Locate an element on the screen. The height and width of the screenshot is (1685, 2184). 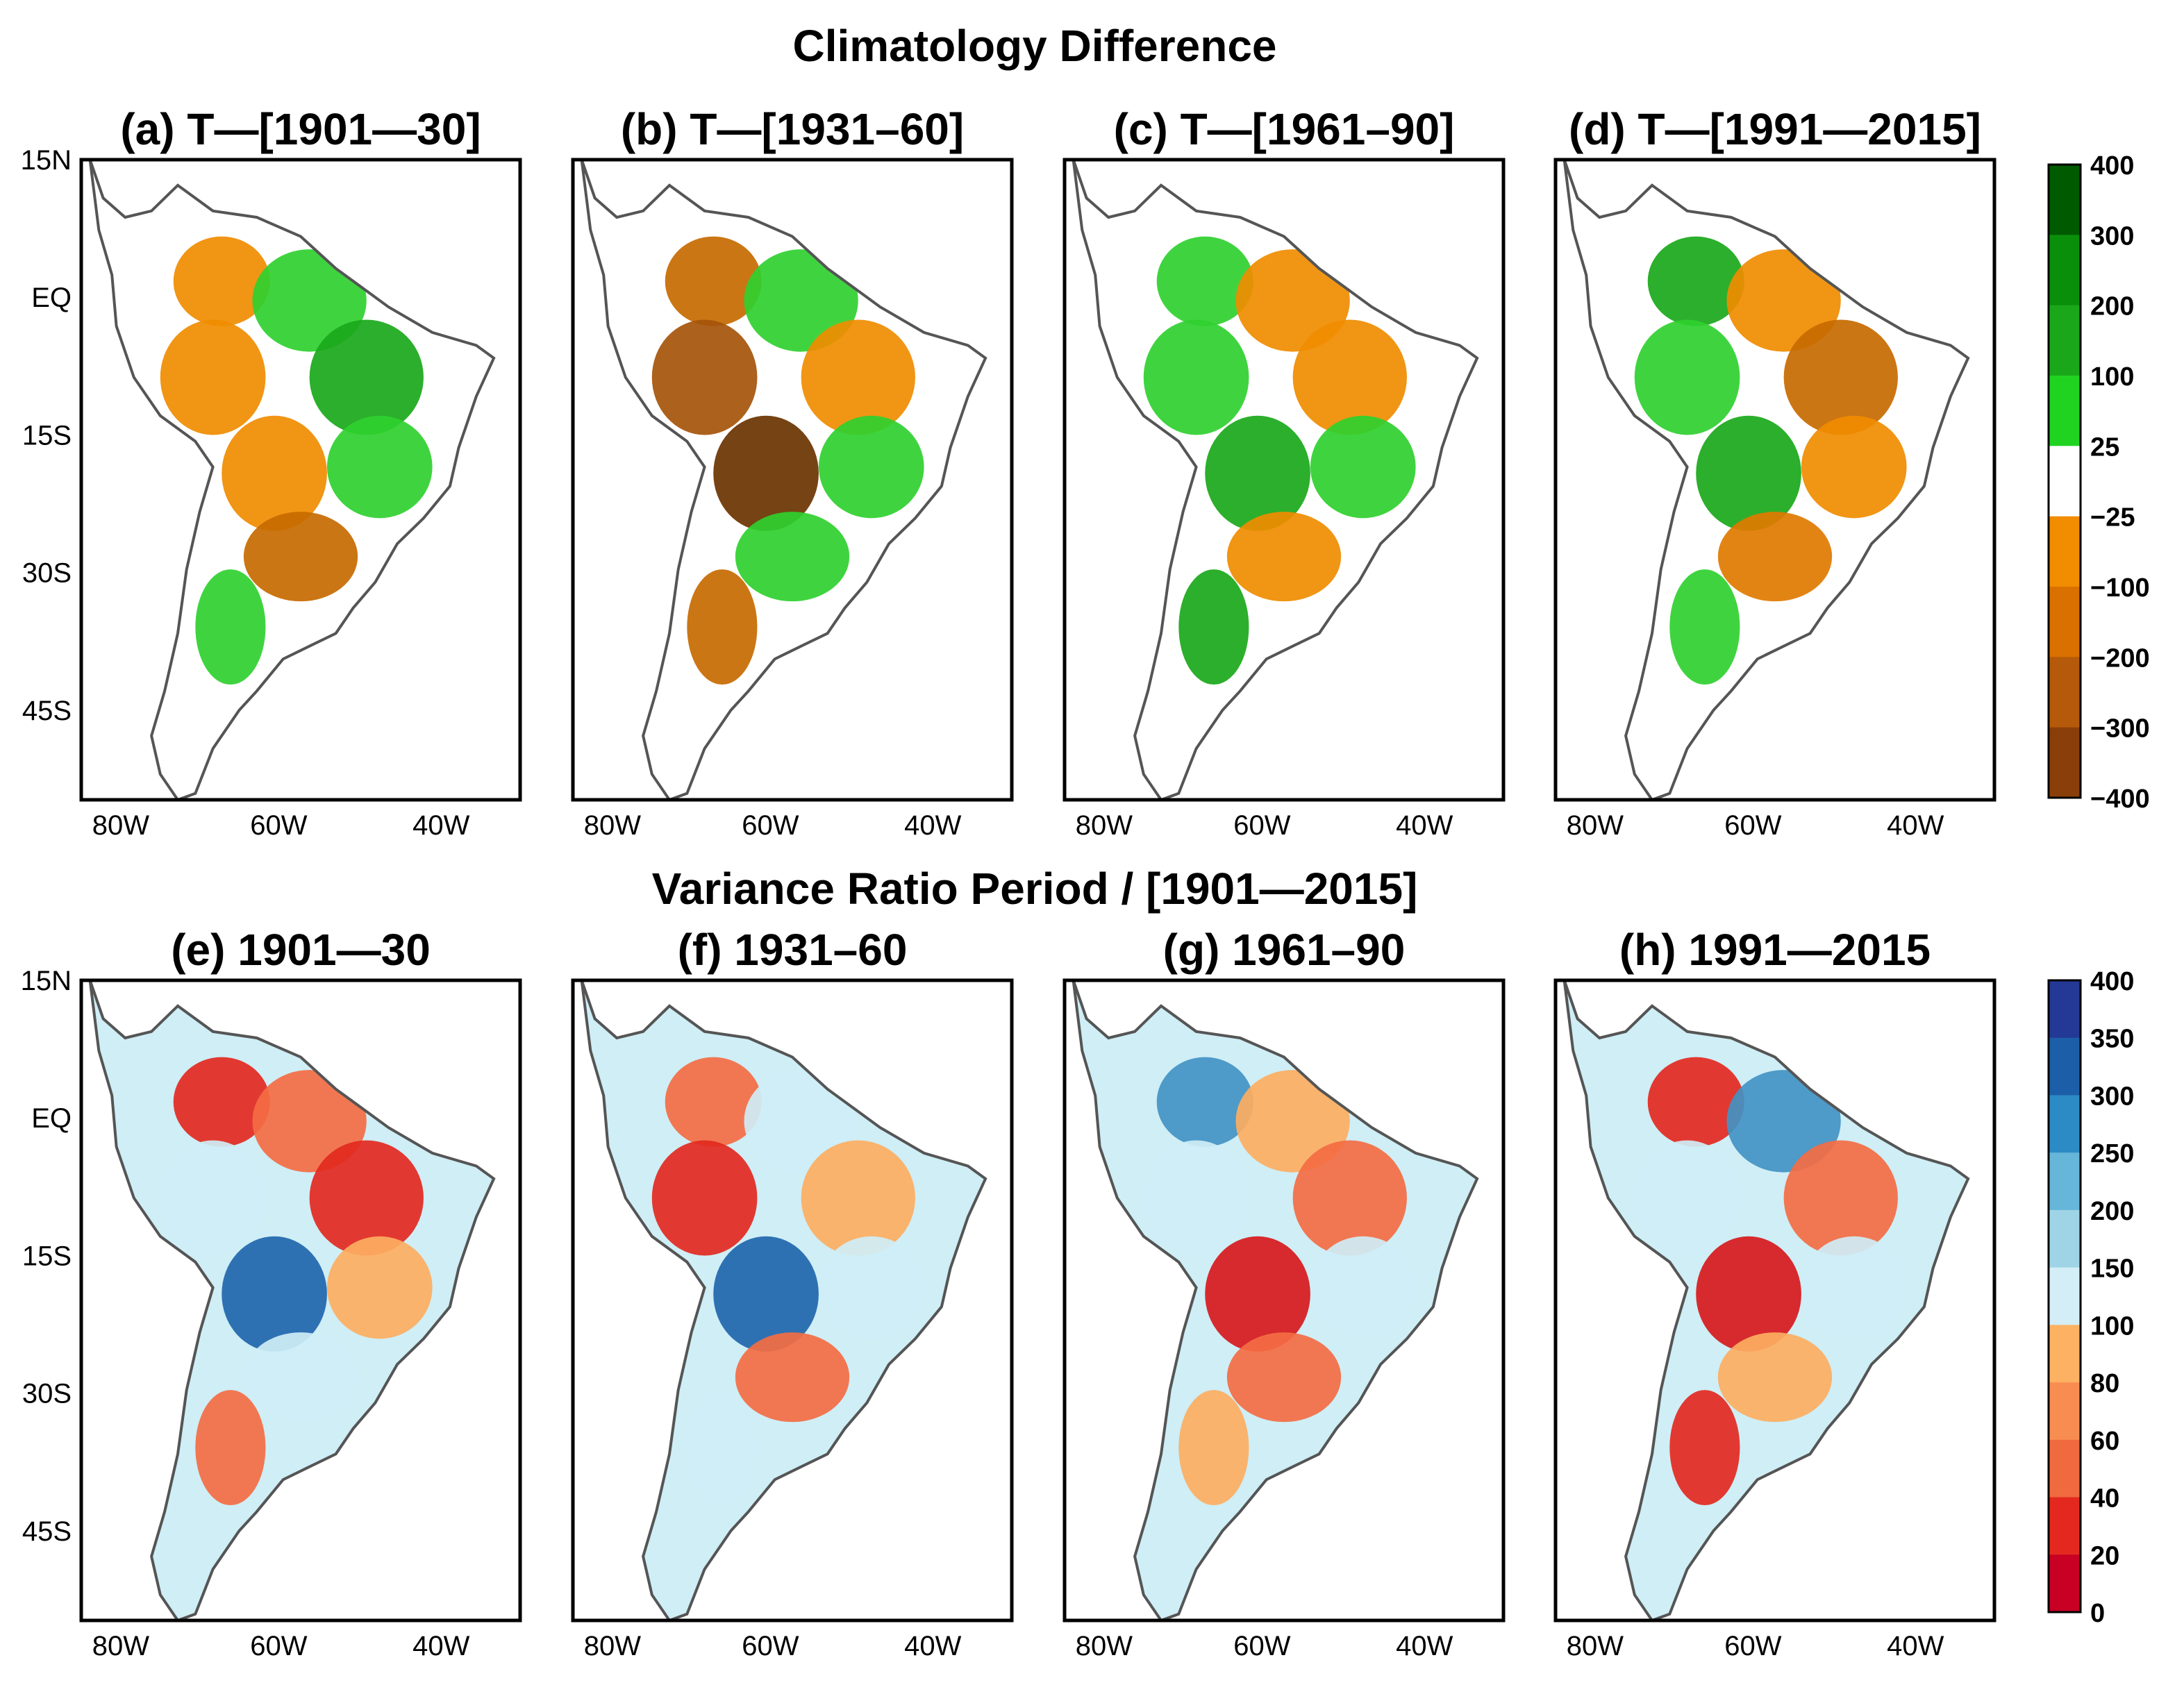
colorbar-label: −300 is located at coordinates (2120, 729).